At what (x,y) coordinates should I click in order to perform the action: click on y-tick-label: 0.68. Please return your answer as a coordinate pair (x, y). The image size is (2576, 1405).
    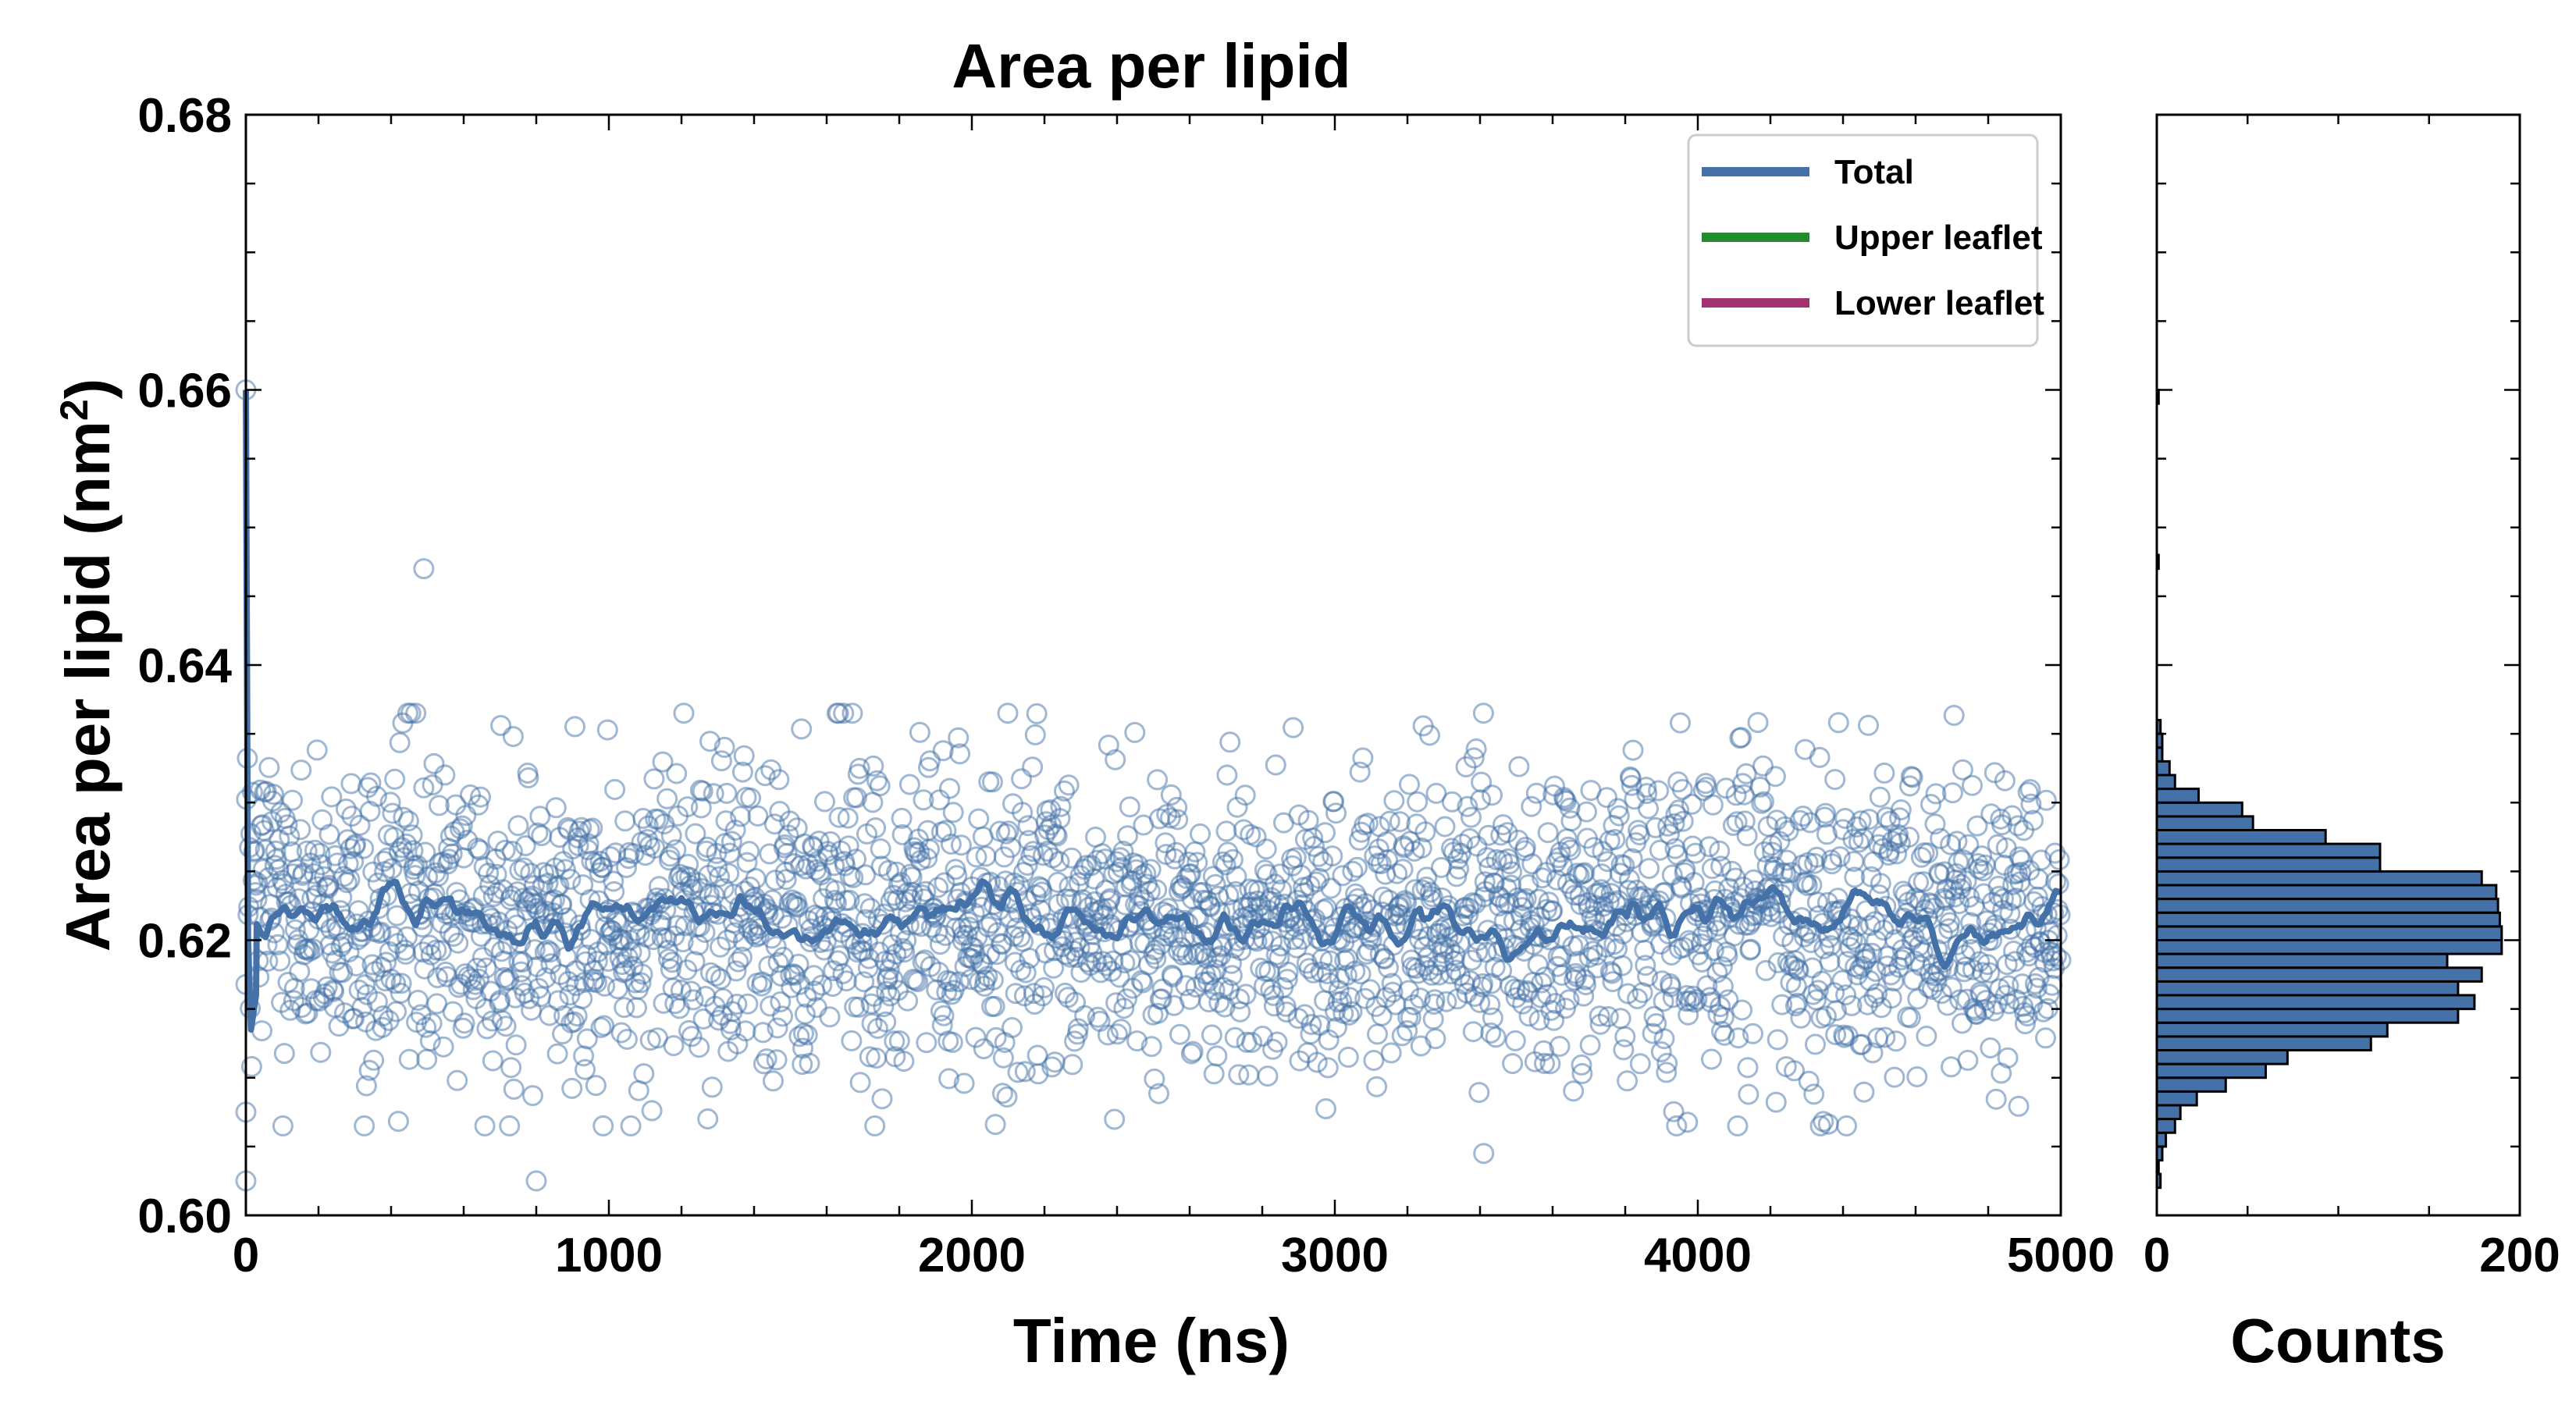
    Looking at the image, I should click on (184, 116).